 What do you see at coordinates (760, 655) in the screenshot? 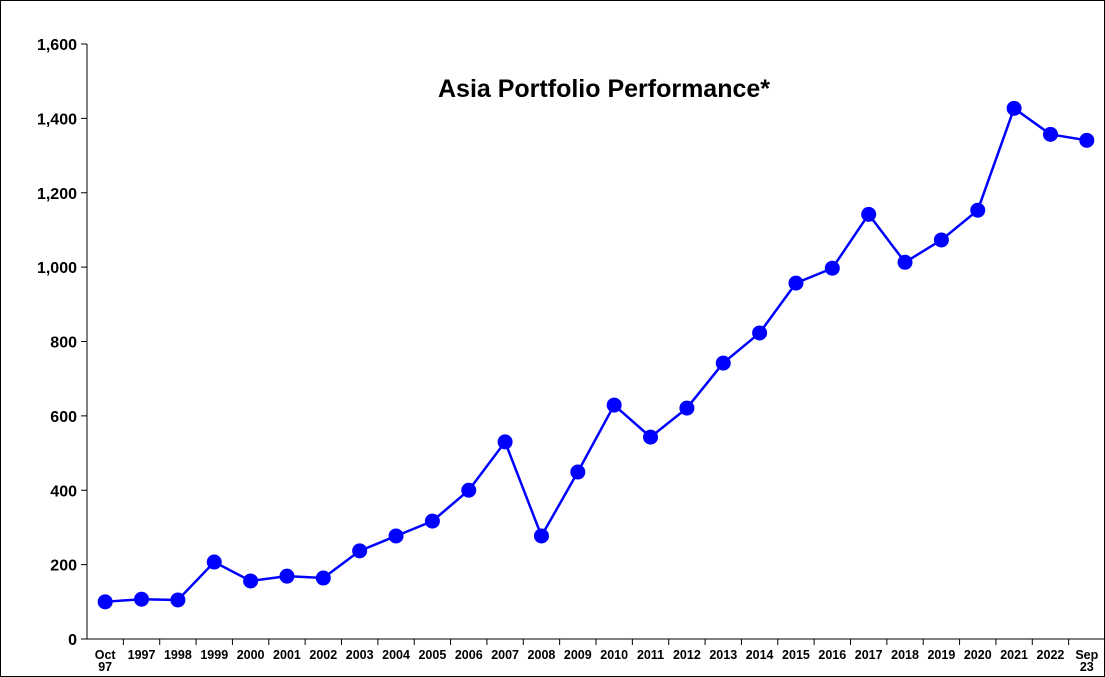
I see `x-tick-label: 2014` at bounding box center [760, 655].